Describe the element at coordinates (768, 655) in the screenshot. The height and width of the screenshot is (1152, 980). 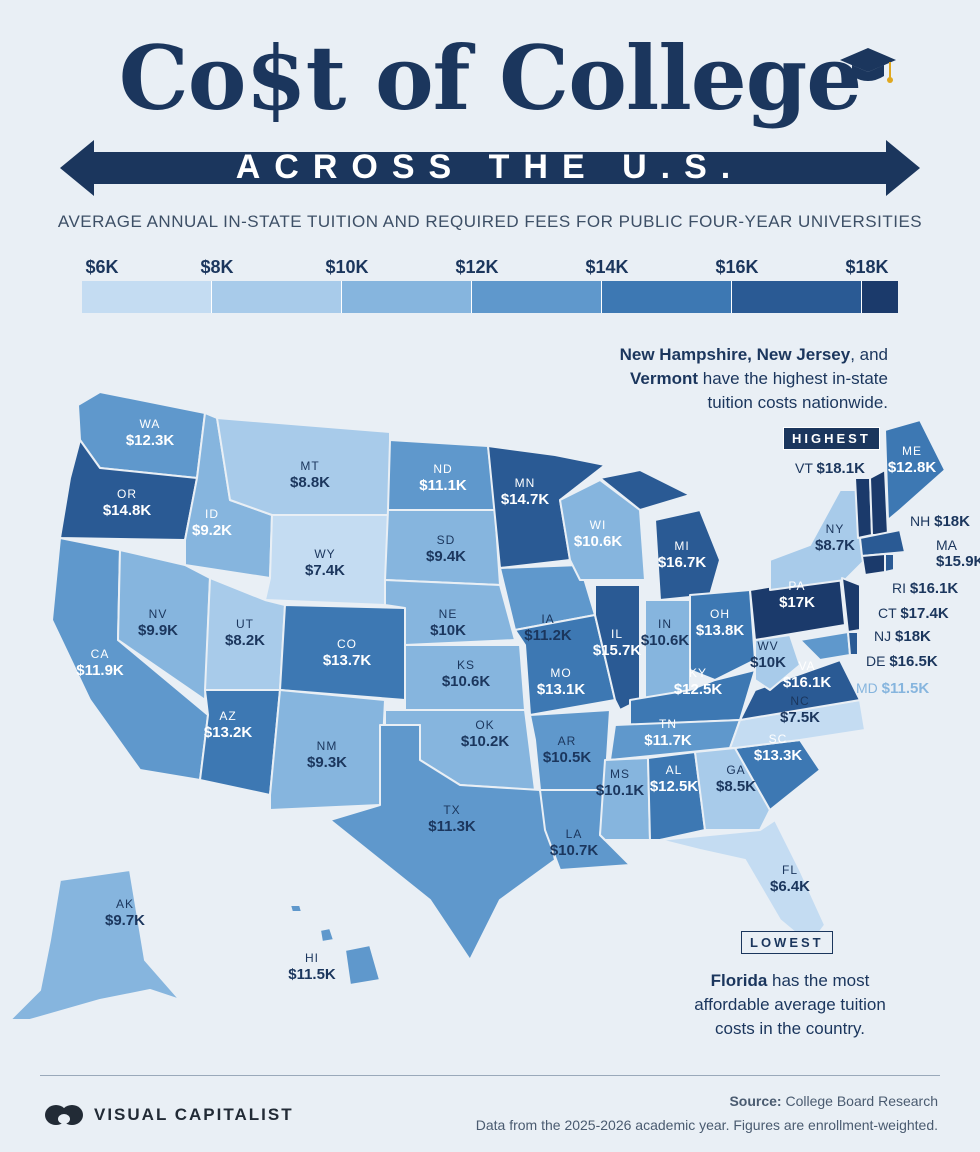
I see `state-label-wv: WV $10K` at that location.